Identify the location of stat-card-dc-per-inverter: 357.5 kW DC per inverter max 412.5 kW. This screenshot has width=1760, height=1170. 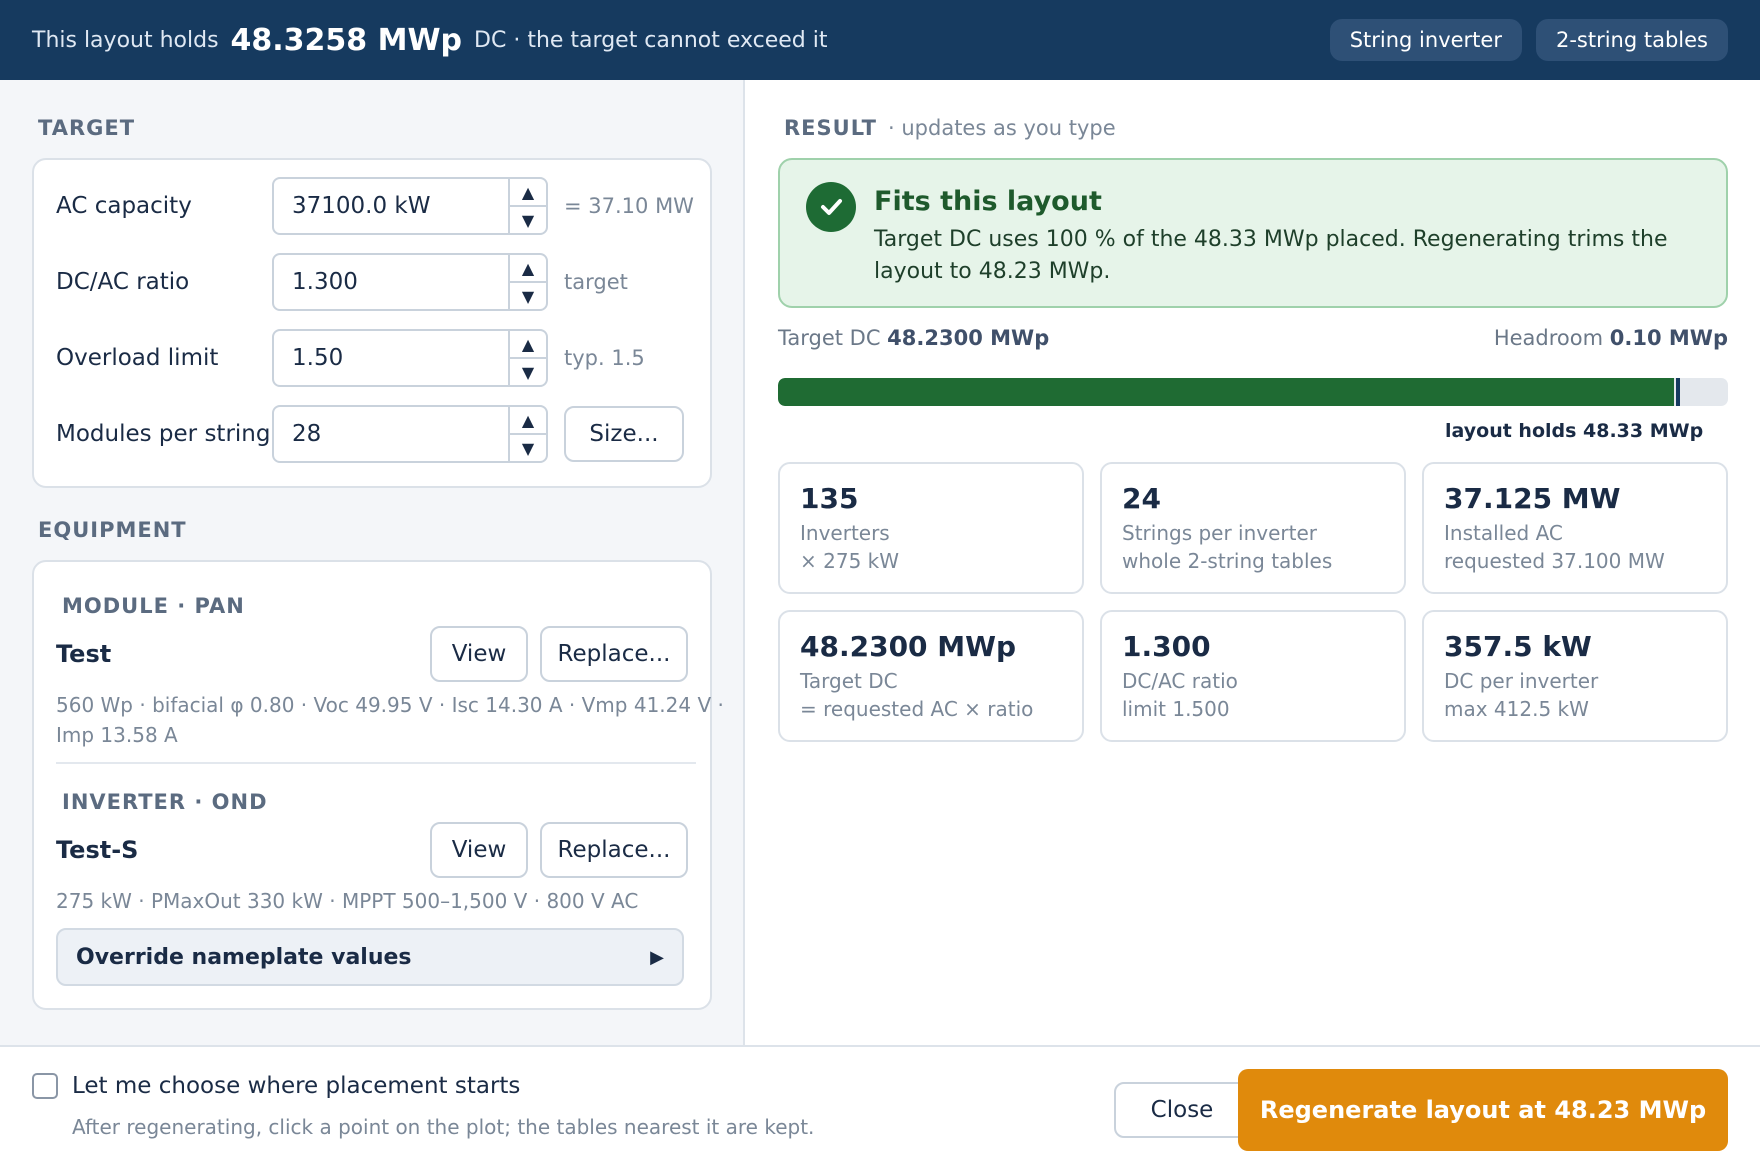
(1575, 676).